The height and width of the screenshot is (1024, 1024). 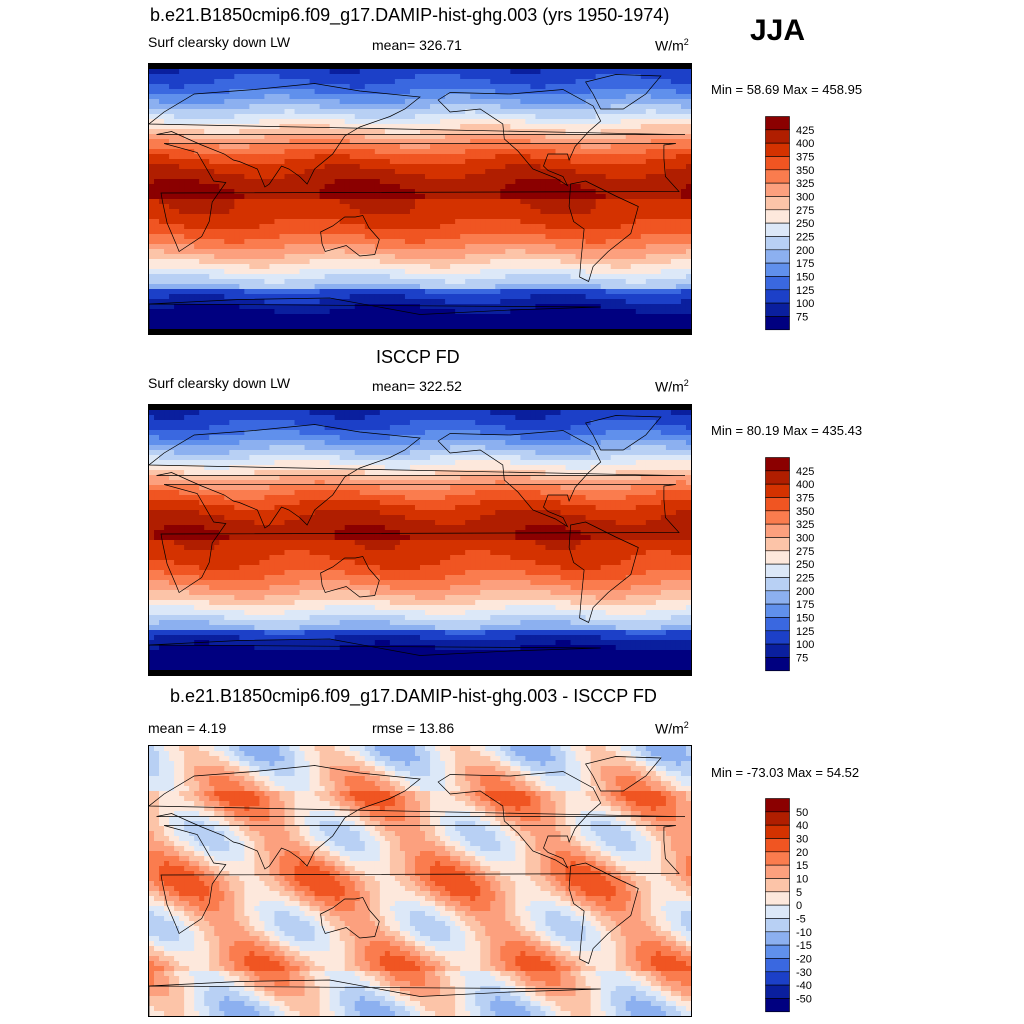 I want to click on panel-variable-label: Surf clearsky down LW, so click(x=219, y=42).